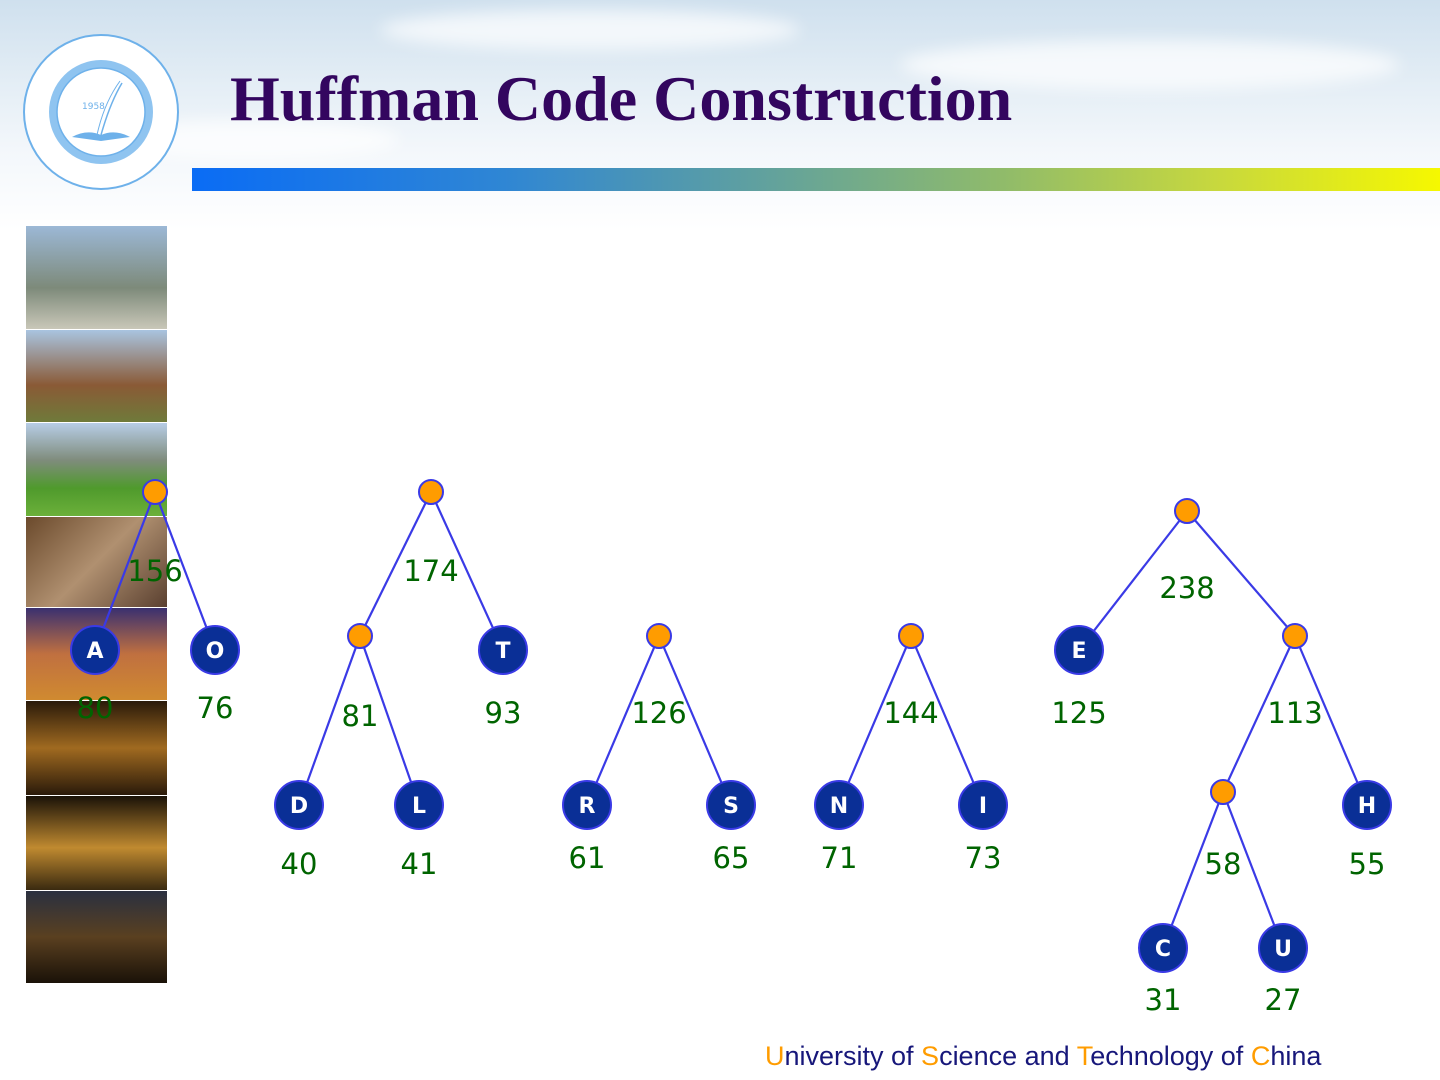  I want to click on node-letter: L, so click(419, 806).